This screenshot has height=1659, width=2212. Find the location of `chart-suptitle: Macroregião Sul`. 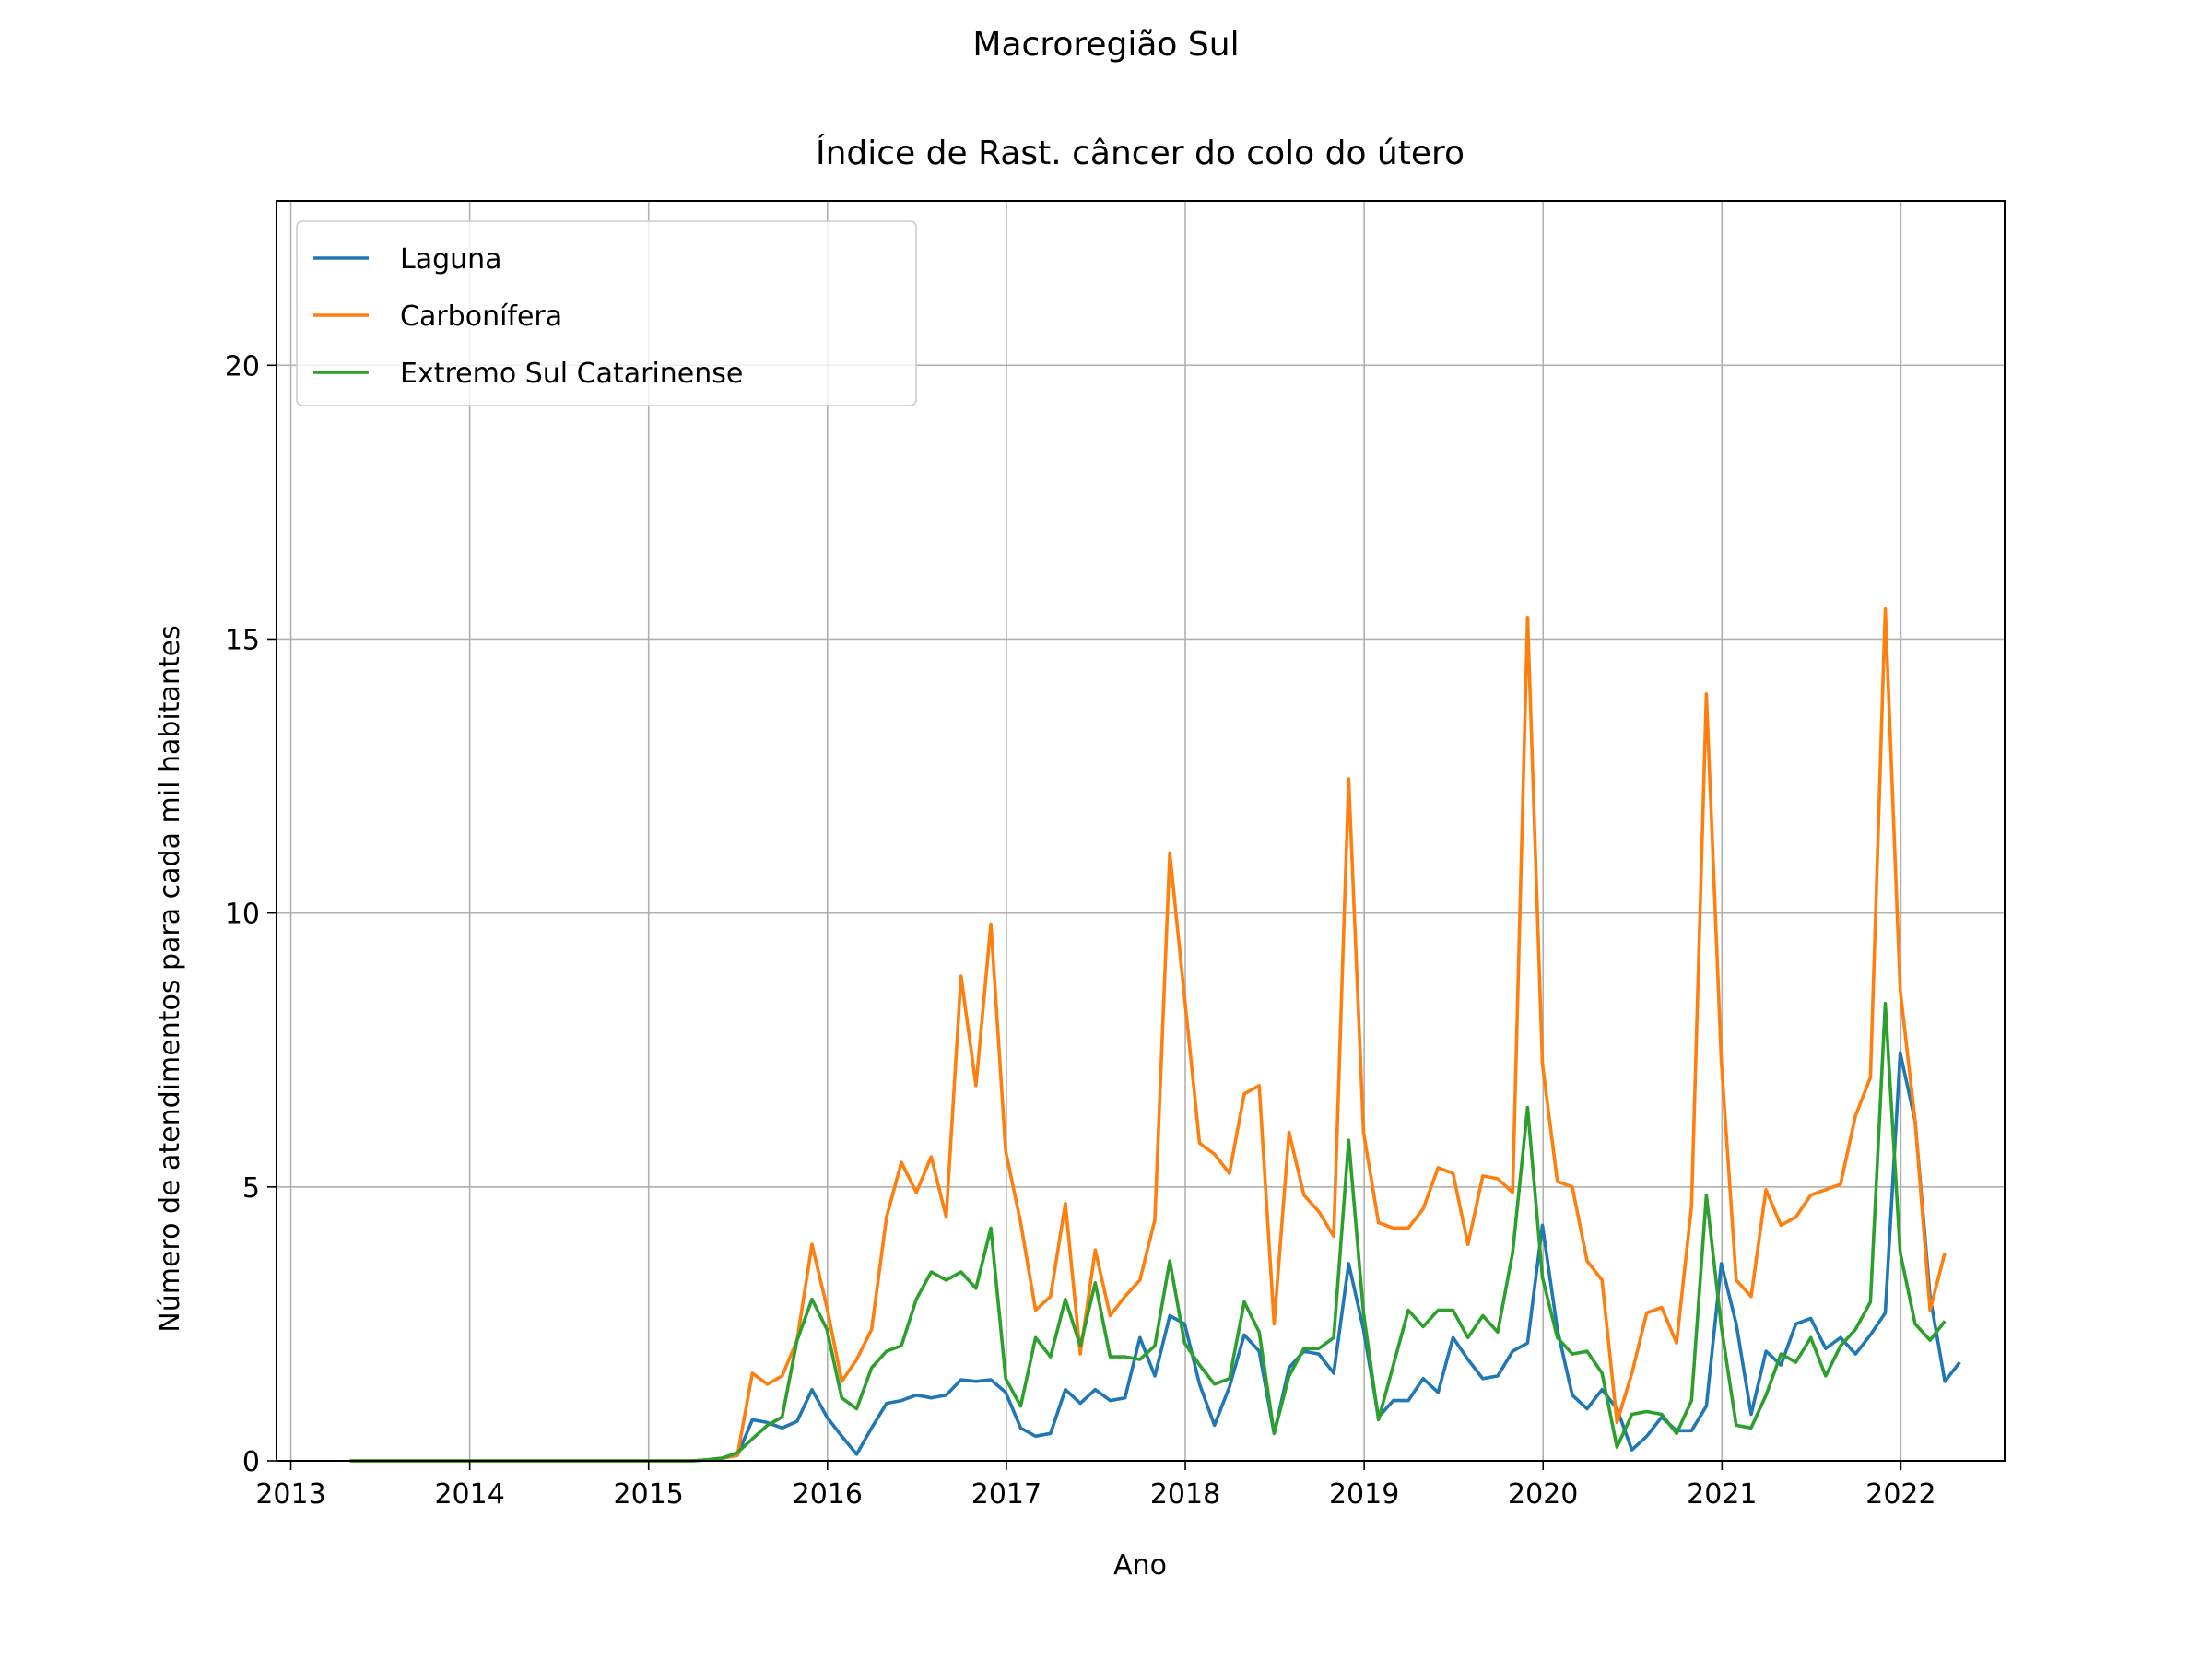

chart-suptitle: Macroregião Sul is located at coordinates (1105, 45).